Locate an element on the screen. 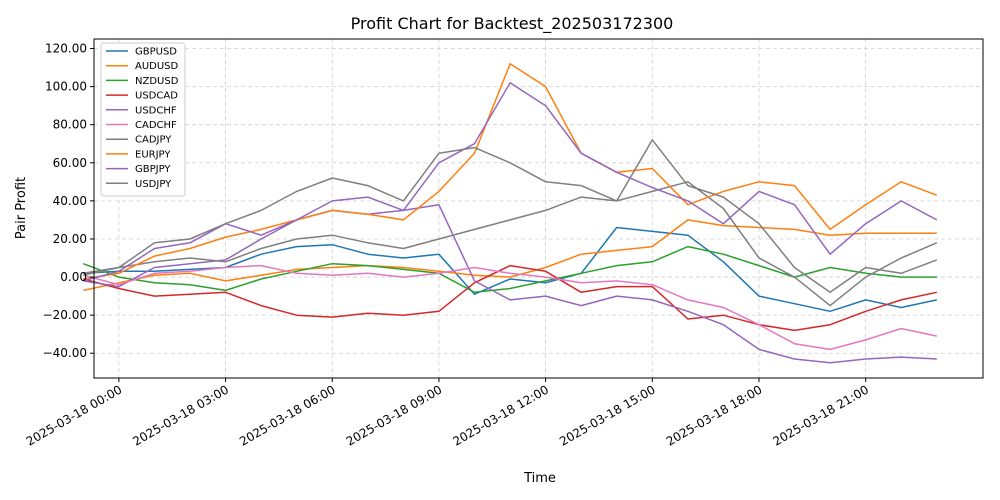  chart-title: Profit Chart for Backtest_202503172300 is located at coordinates (512, 24).